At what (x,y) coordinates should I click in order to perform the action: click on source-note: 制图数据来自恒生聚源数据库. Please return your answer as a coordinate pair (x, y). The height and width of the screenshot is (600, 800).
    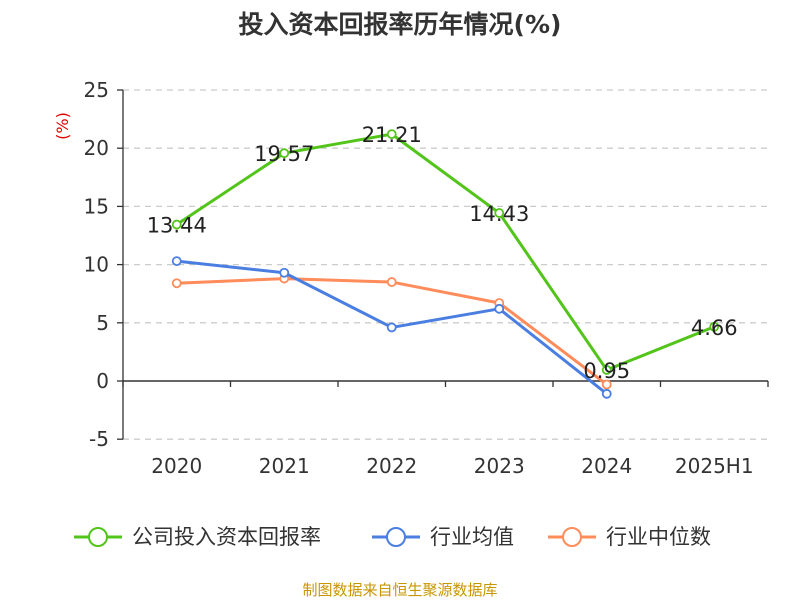
    Looking at the image, I should click on (399, 590).